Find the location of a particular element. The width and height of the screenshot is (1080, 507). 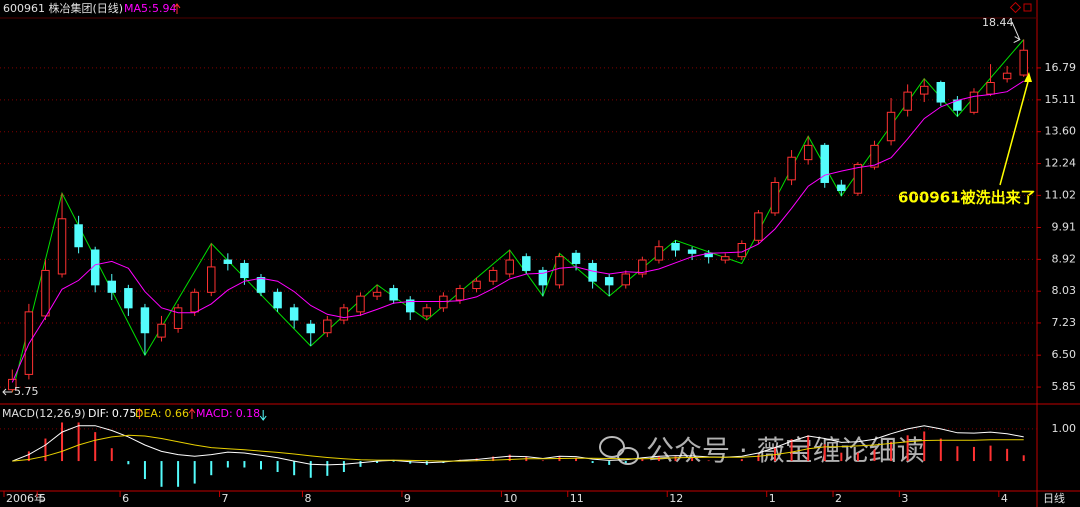

ma5-name: MA5: is located at coordinates (138, 8).